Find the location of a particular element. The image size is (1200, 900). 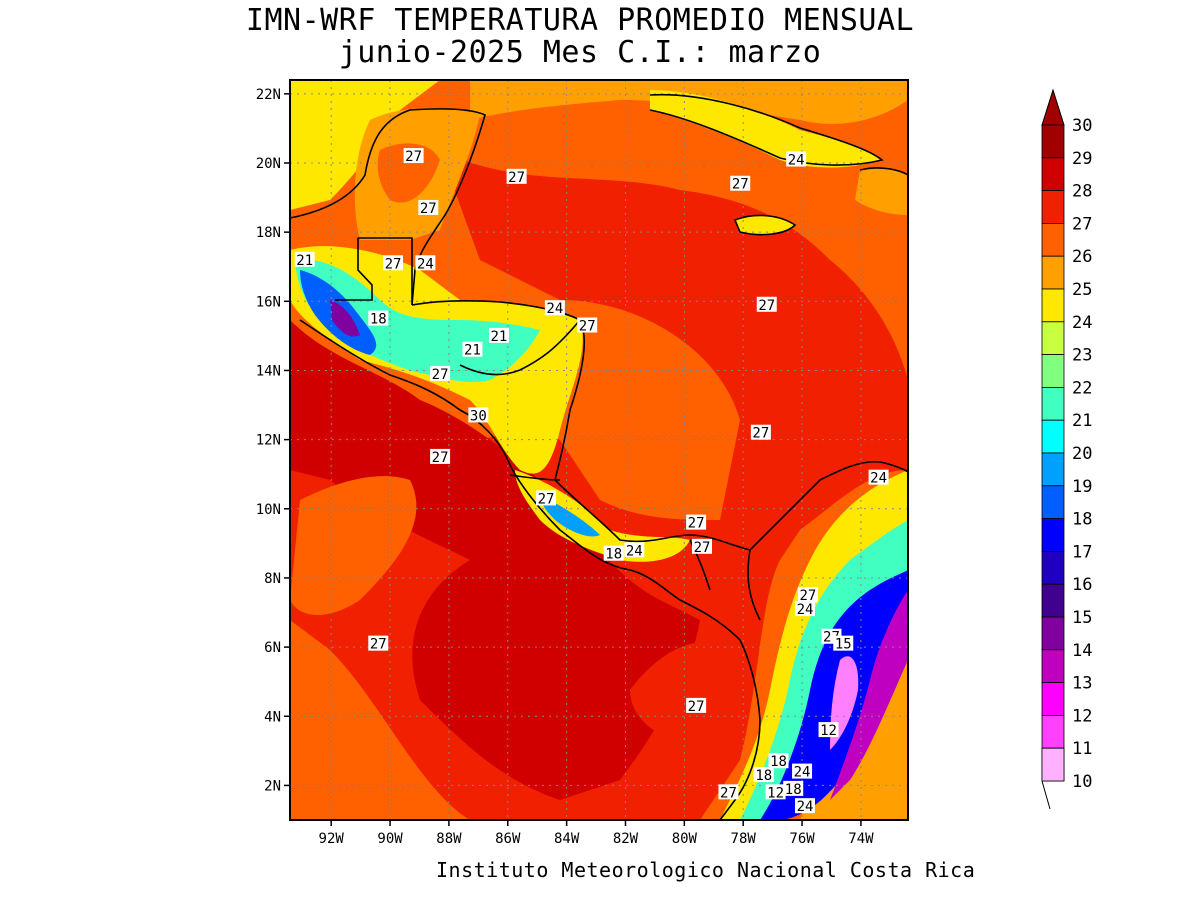

field-cuba is located at coordinates (765, 129).